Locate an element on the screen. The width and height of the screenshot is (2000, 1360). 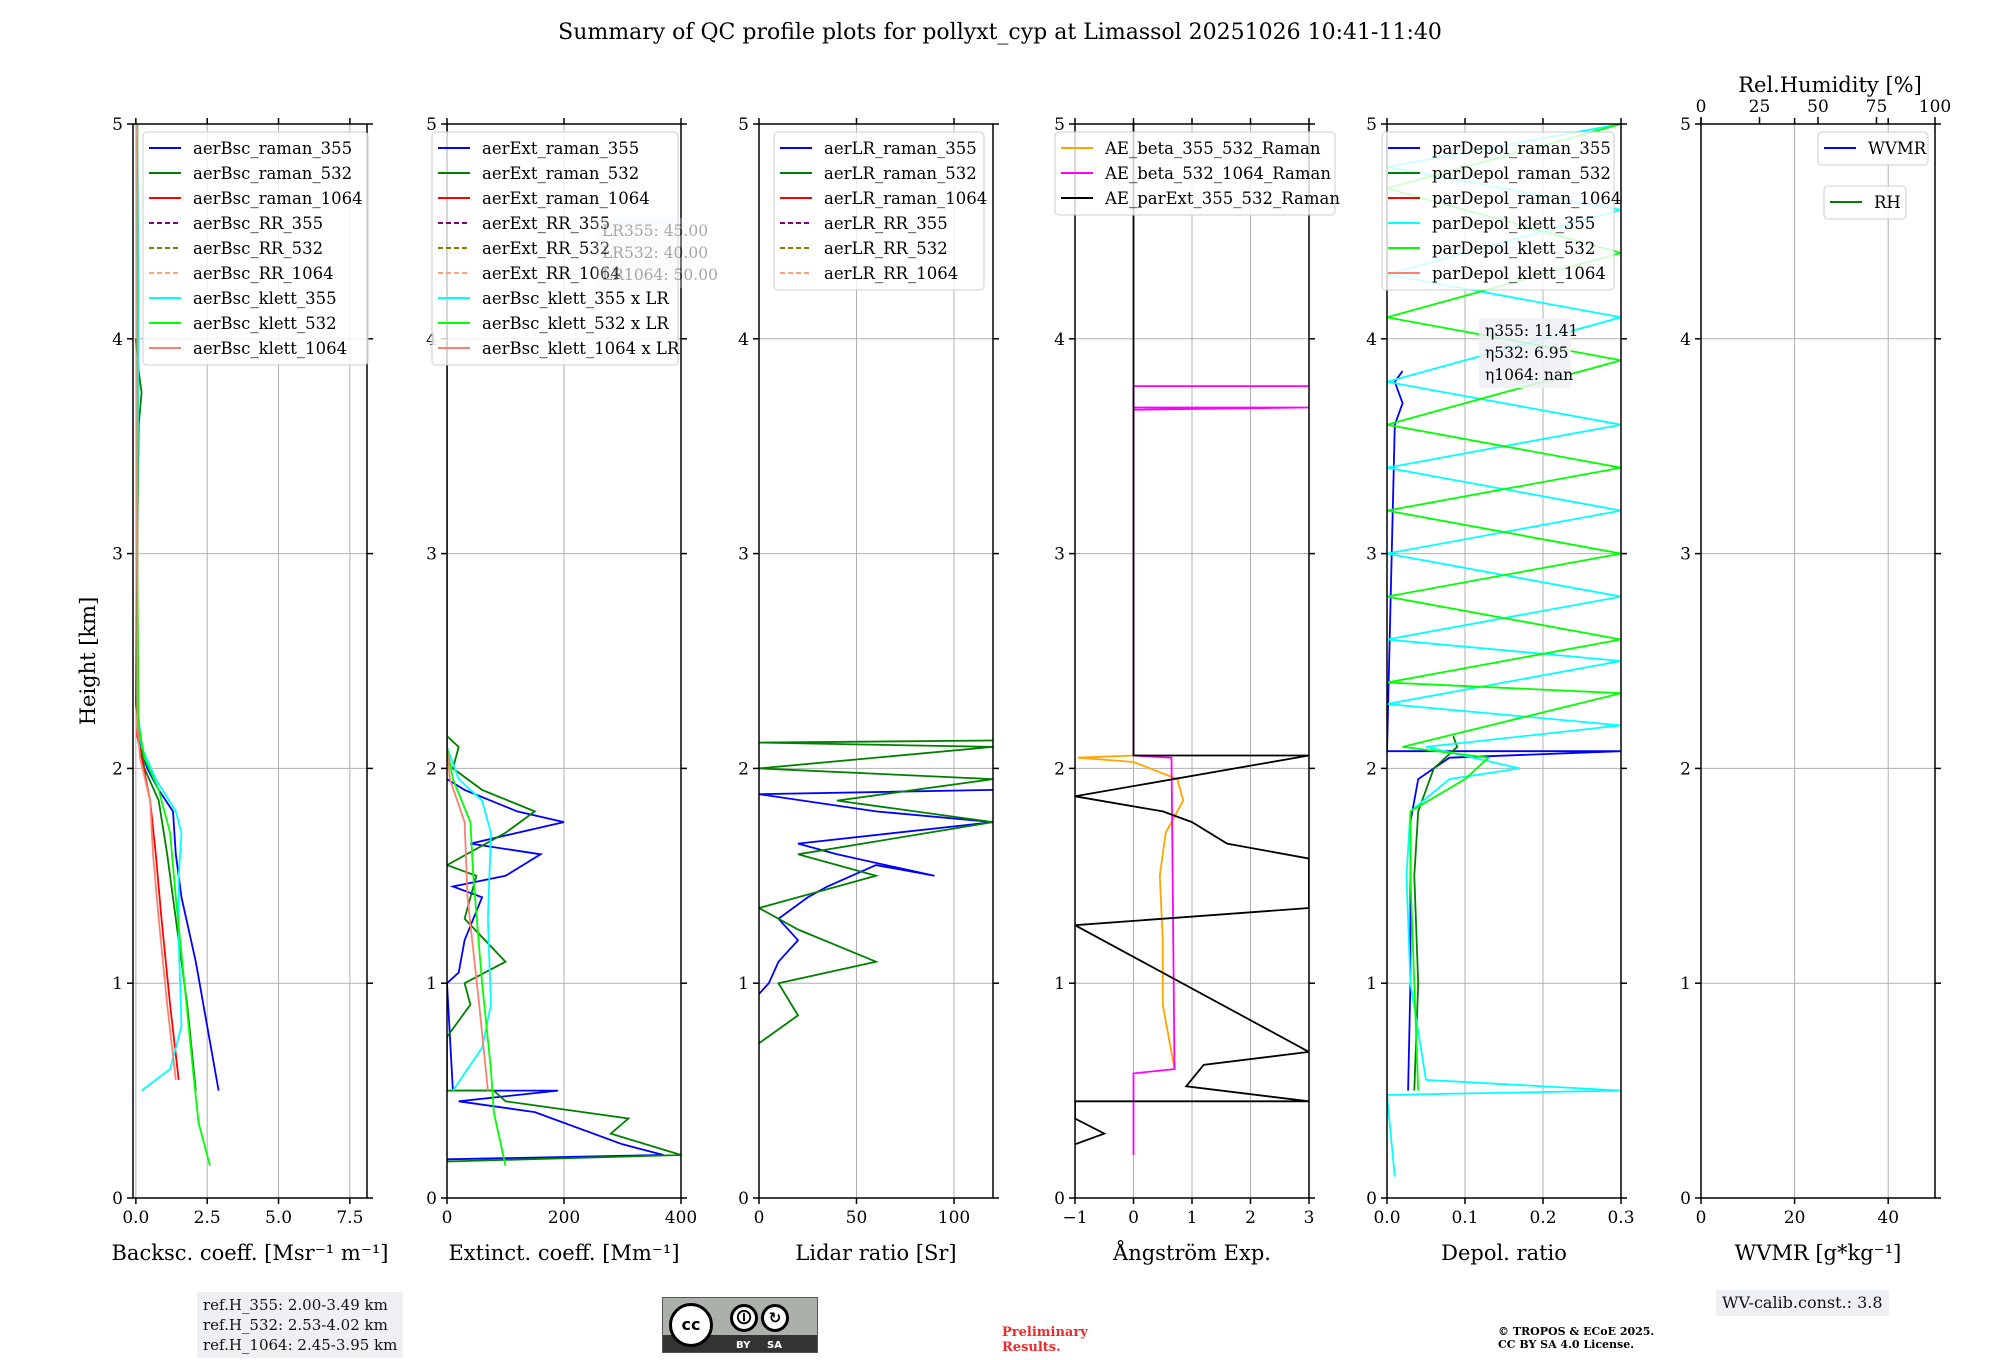
legend-label: aerBsc_RR_532 is located at coordinates (258, 248).